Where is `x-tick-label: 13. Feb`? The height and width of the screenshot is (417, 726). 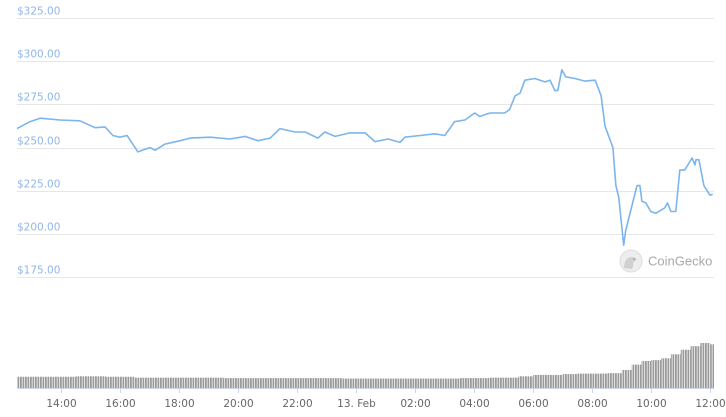 x-tick-label: 13. Feb is located at coordinates (356, 404).